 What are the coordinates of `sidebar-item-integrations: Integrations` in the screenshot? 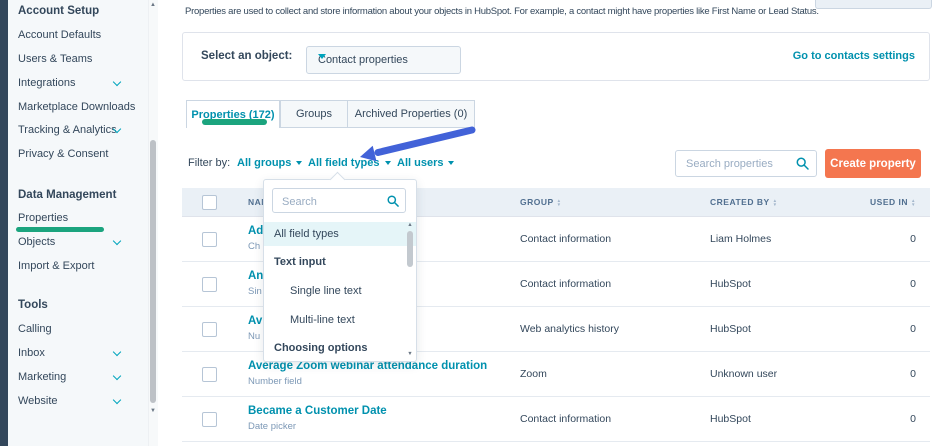 It's located at (82, 83).